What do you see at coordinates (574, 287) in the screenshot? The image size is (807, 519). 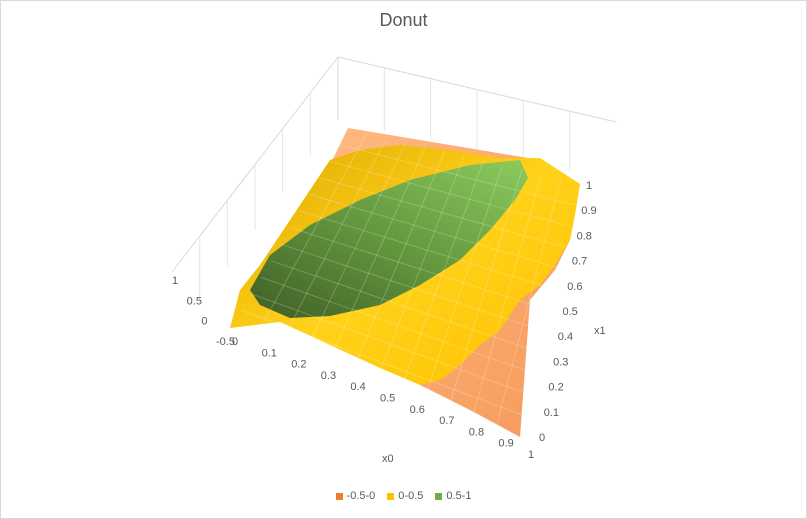 I see `y-tick-label: 0.6` at bounding box center [574, 287].